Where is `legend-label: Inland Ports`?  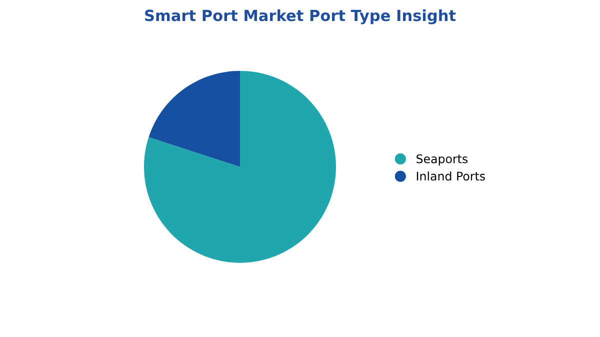 legend-label: Inland Ports is located at coordinates (450, 176).